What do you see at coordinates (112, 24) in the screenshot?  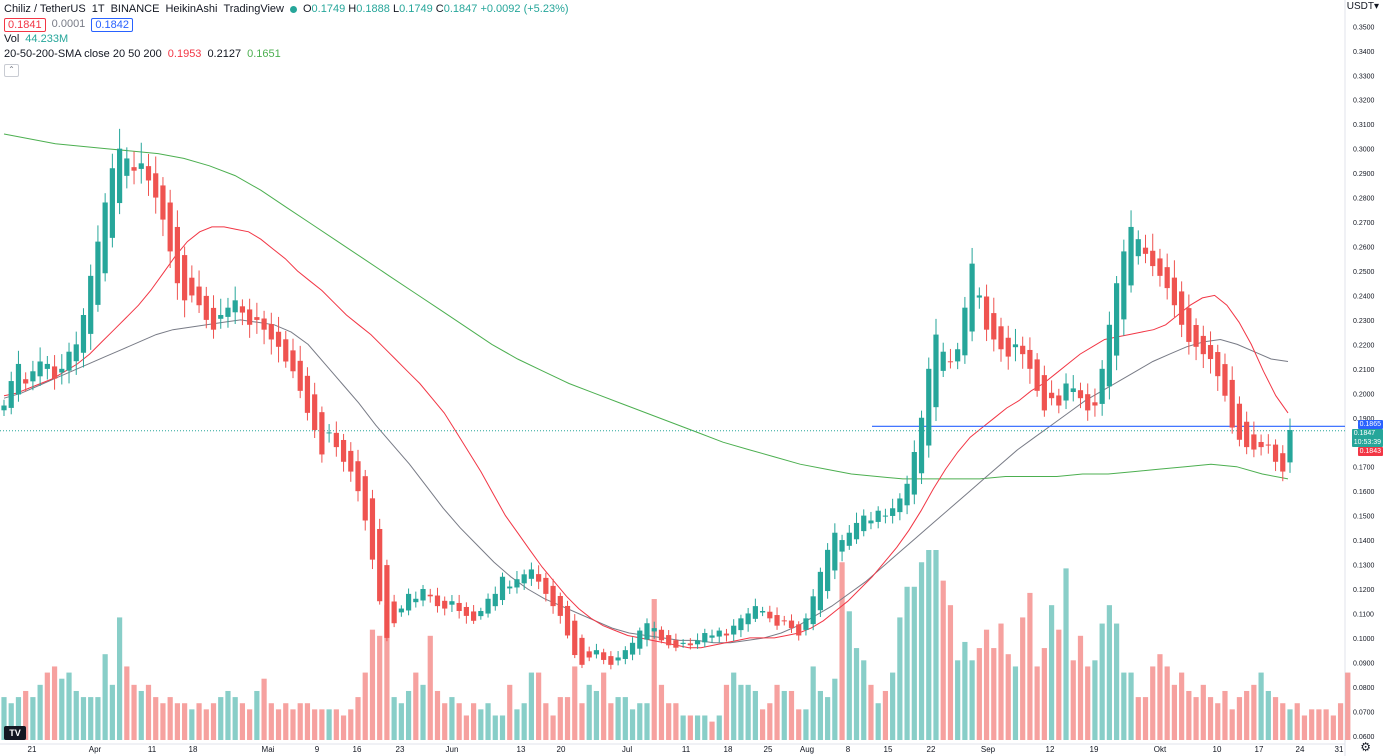 I see `buy-button: 0.1842` at bounding box center [112, 24].